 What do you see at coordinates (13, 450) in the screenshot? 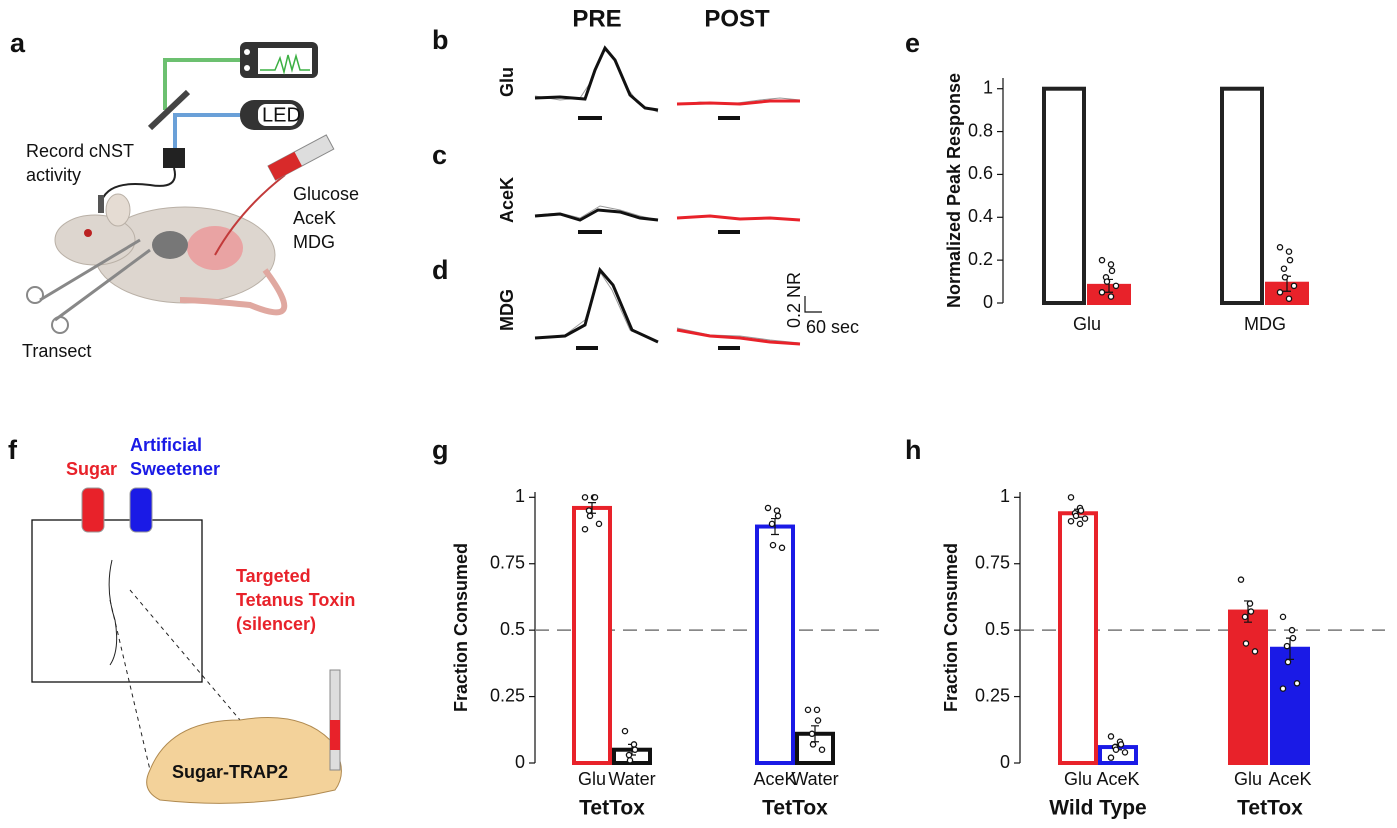
I see `panel-label: f` at bounding box center [13, 450].